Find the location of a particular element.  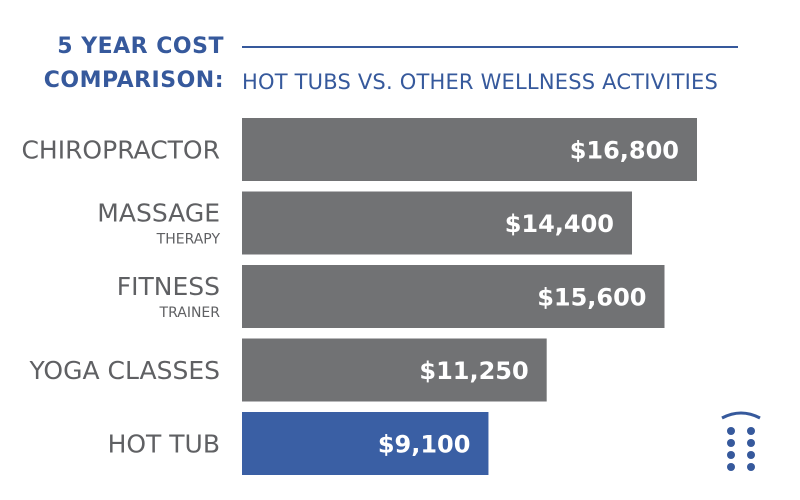

logo-dots is located at coordinates (741, 449).